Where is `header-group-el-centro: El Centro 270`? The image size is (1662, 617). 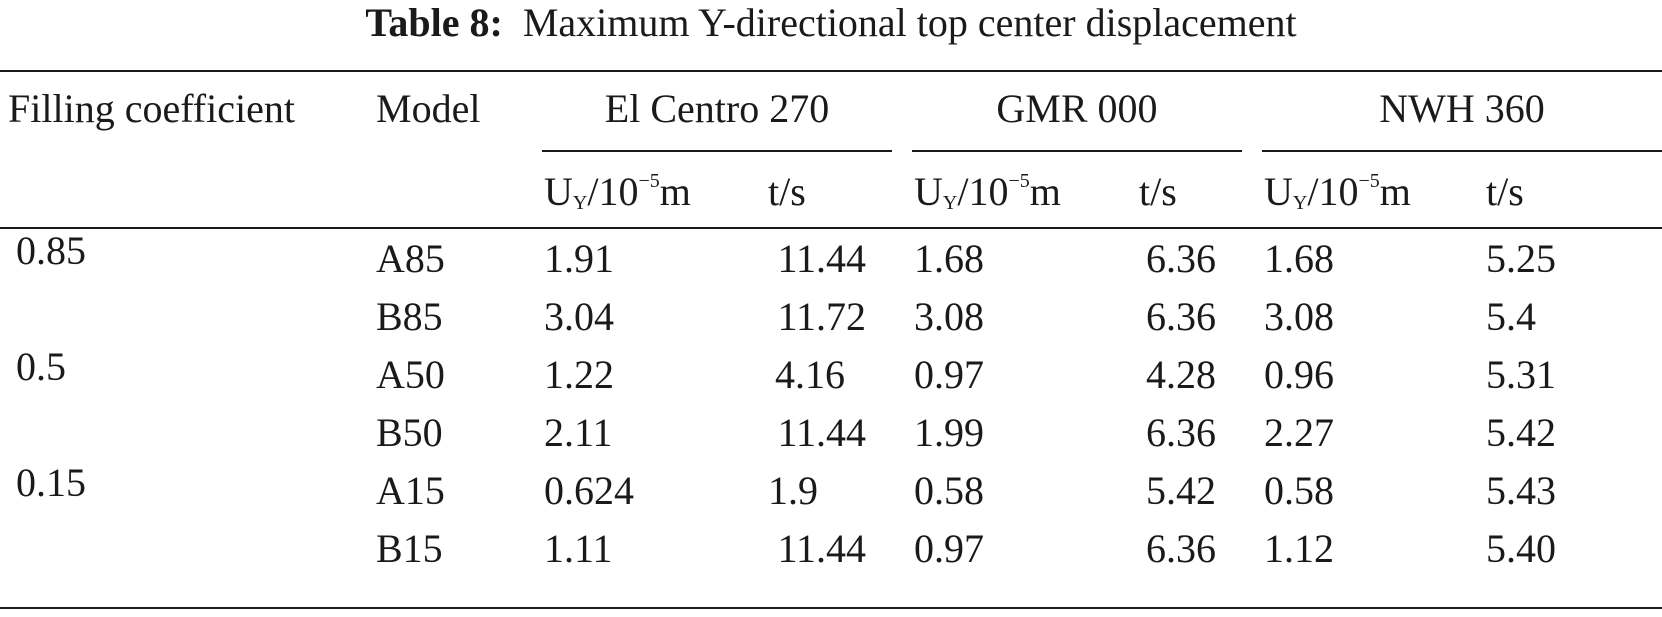
header-group-el-centro: El Centro 270 is located at coordinates (717, 108).